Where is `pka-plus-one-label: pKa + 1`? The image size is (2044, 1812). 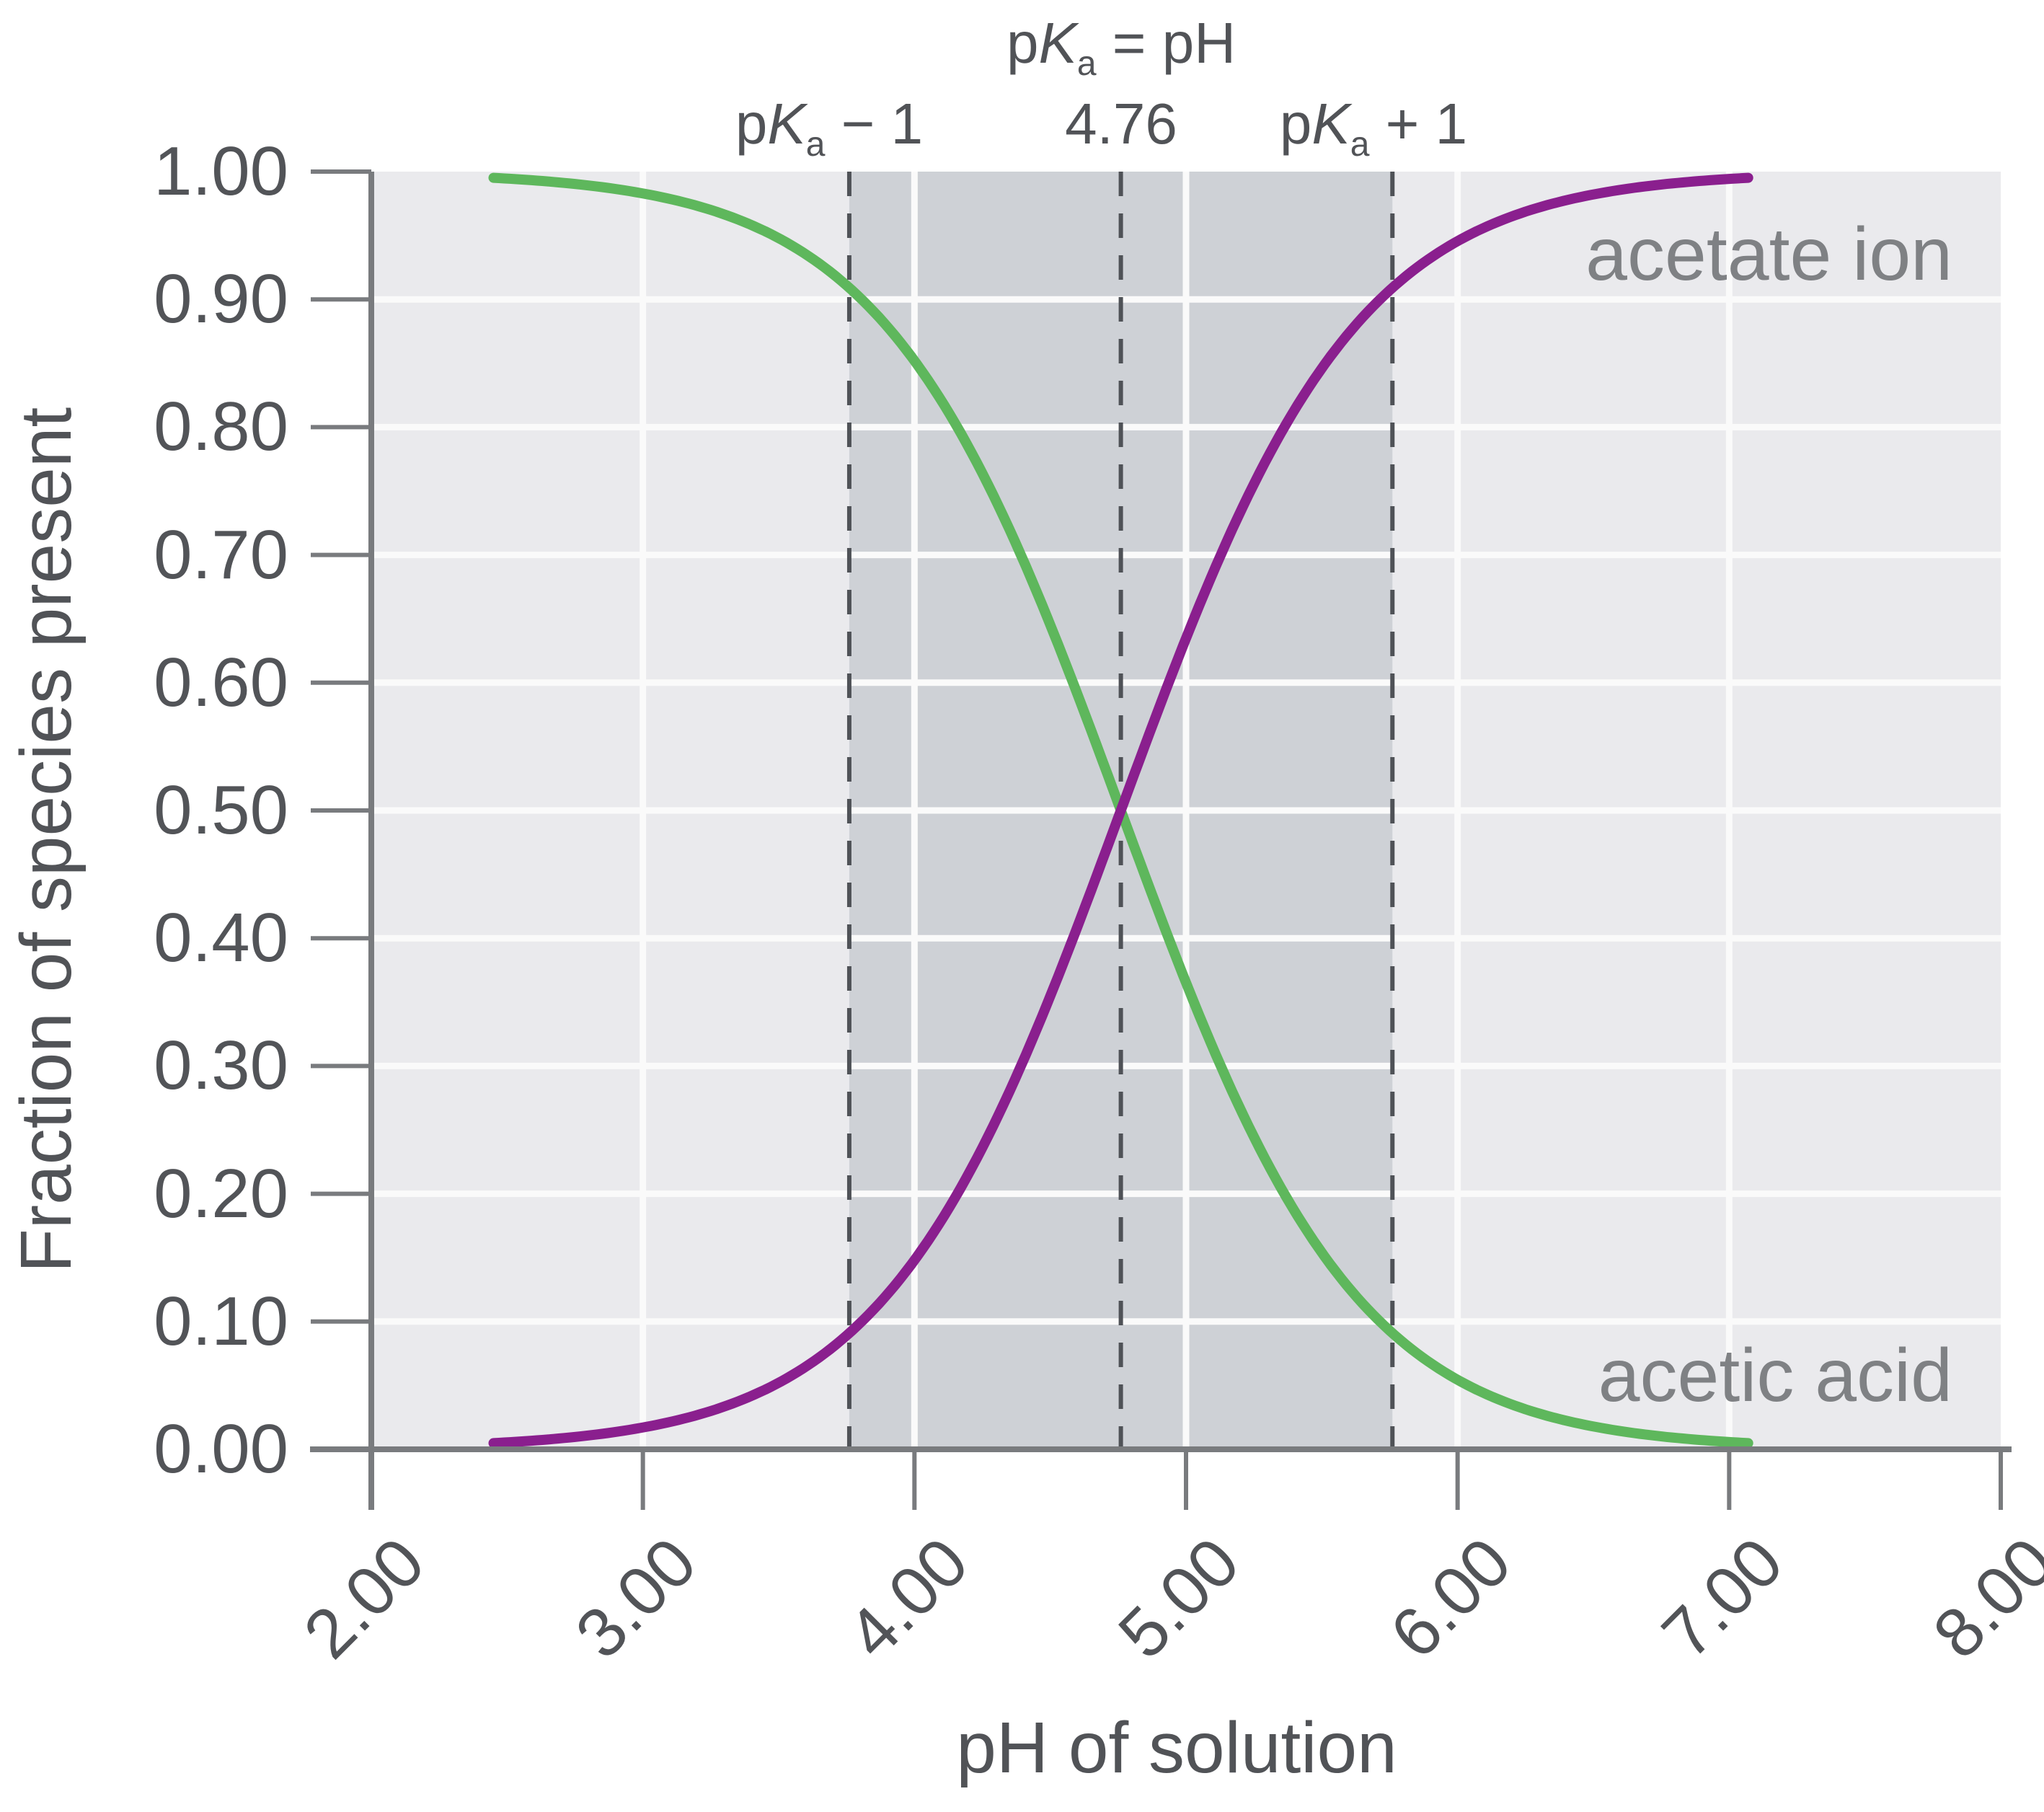 pka-plus-one-label: pKa + 1 is located at coordinates (1373, 126).